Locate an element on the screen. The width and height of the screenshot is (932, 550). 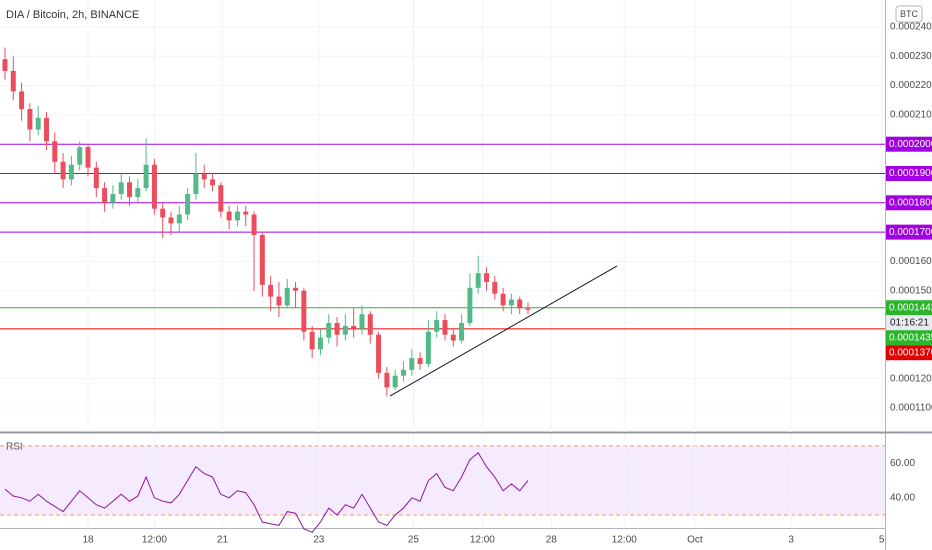
price-label: 0.0001900 is located at coordinates (910, 173).